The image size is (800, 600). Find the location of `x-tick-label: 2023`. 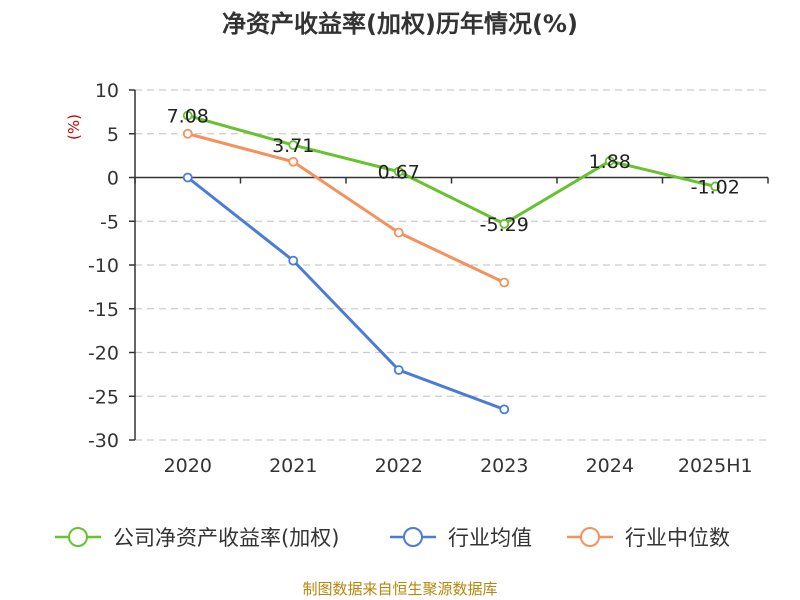

x-tick-label: 2023 is located at coordinates (504, 466).